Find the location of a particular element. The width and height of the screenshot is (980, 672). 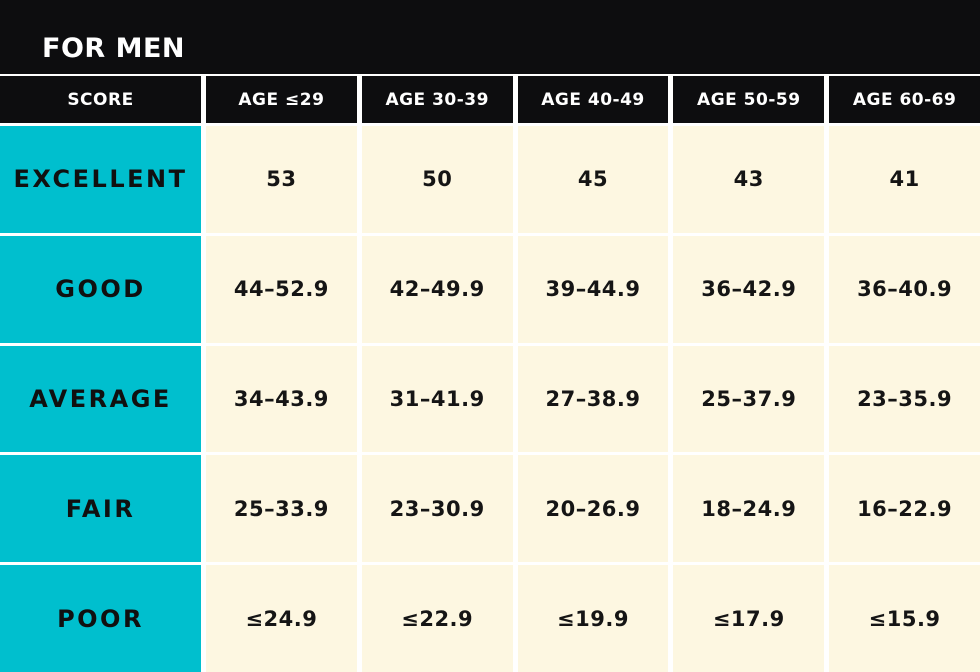

cell-poor-age-30-39: ≤22.9 is located at coordinates (437, 618).